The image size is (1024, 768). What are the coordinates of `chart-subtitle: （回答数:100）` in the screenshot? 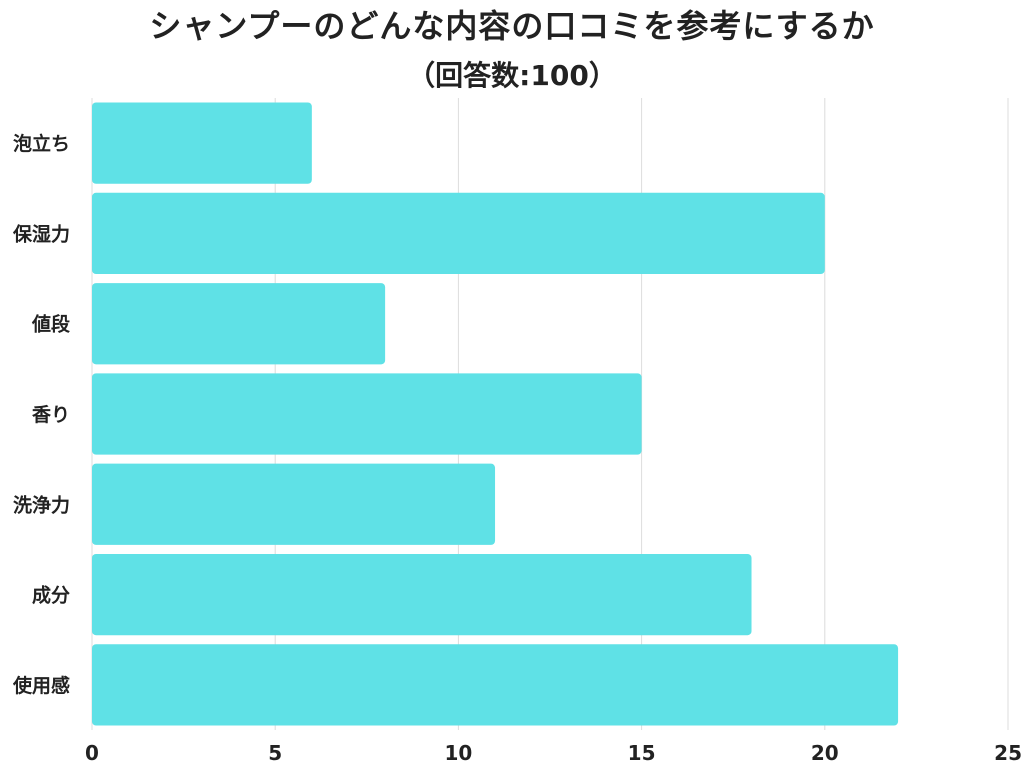 It's located at (512, 75).